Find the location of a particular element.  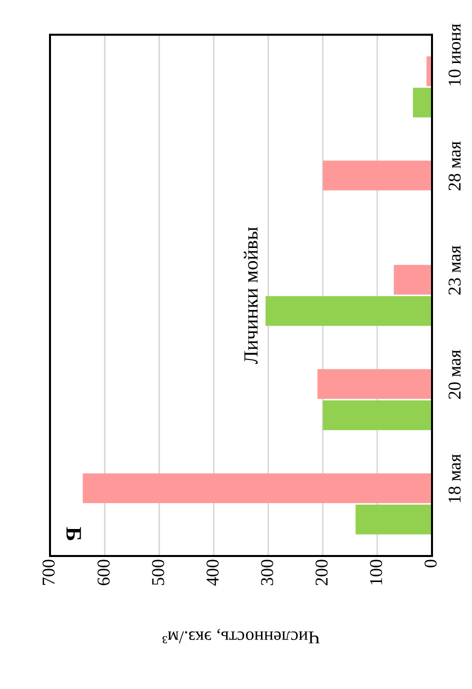

x-tick-label: 100 is located at coordinates (376, 572).